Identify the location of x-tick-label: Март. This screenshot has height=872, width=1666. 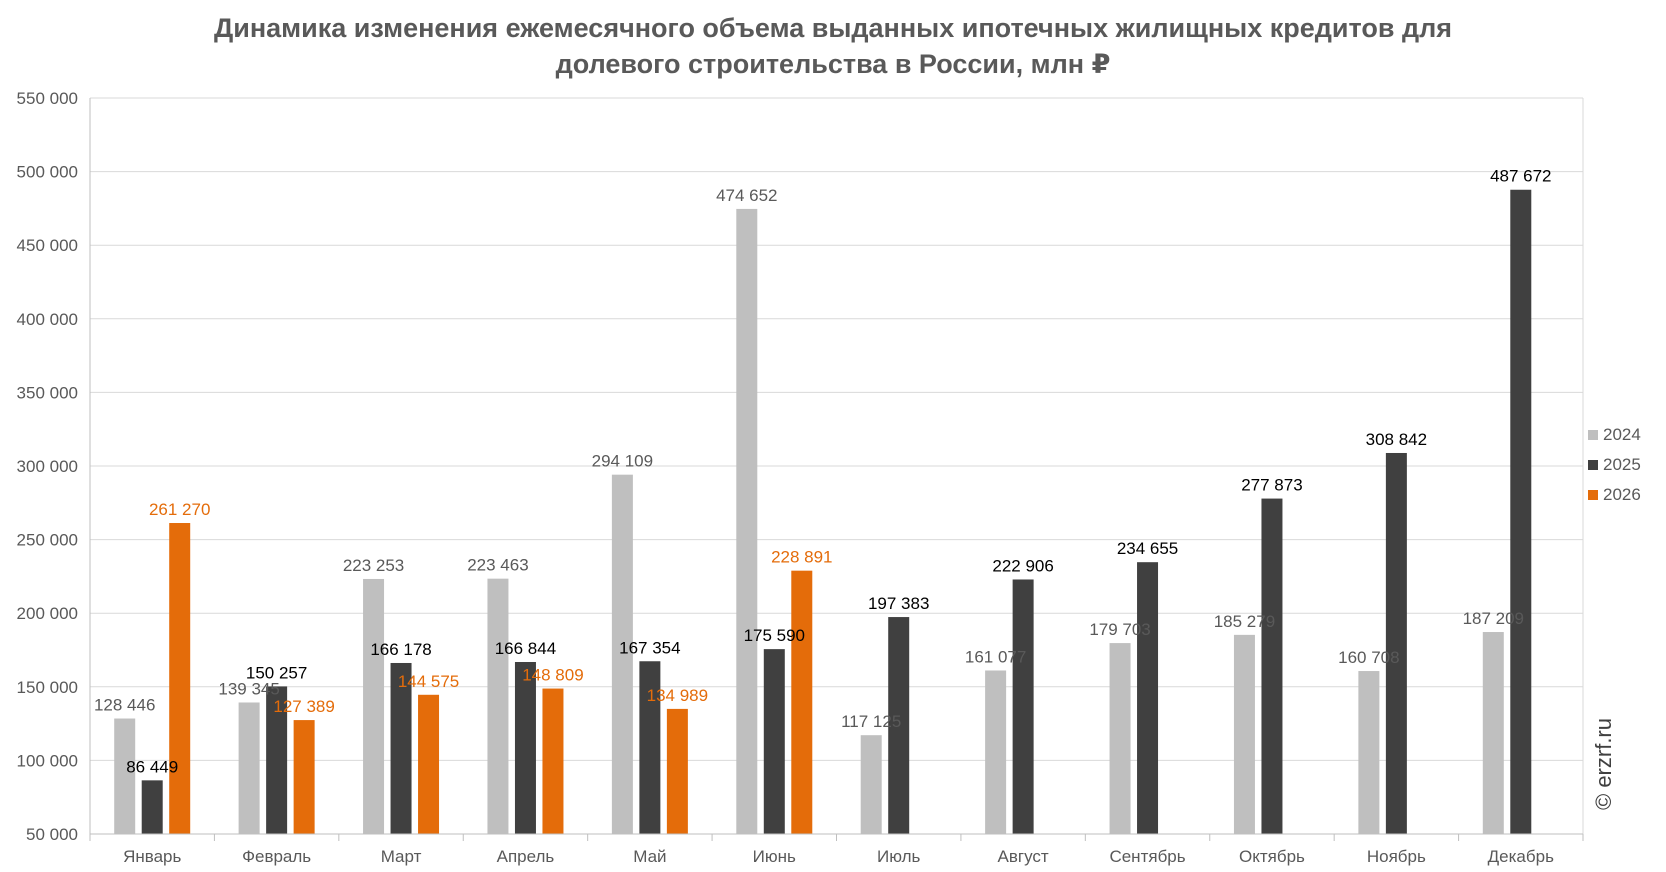
(401, 856).